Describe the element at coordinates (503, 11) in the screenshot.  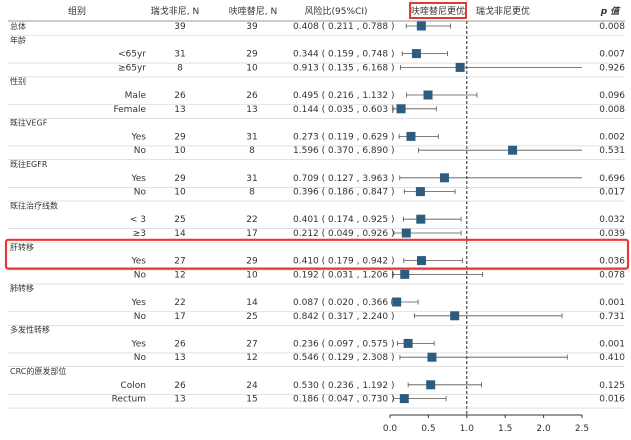
I see `header-favors-right: 瑞戈非尼更优` at that location.